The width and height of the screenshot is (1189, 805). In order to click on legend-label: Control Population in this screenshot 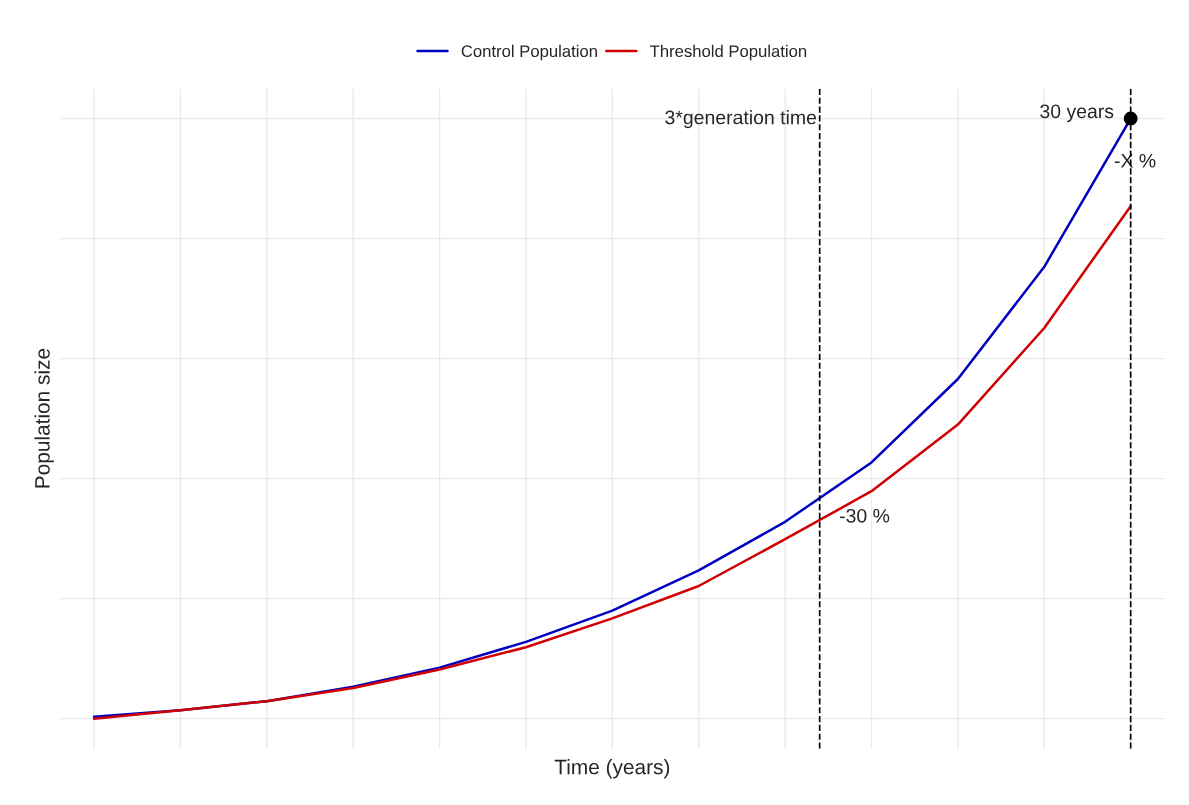, I will do `click(529, 52)`.